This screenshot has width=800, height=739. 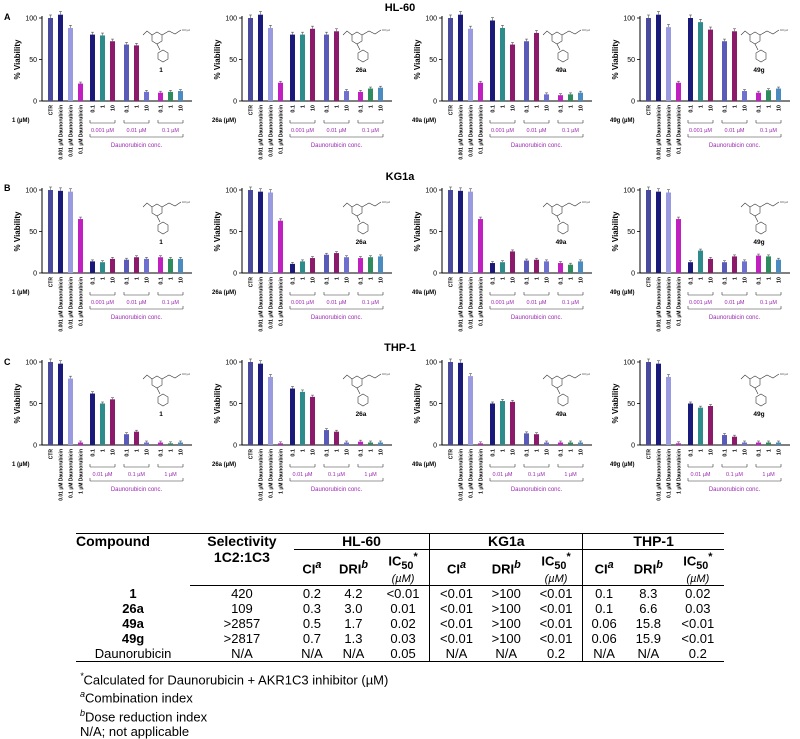 What do you see at coordinates (311, 608) in the screenshot?
I see `cell-value: 0.3` at bounding box center [311, 608].